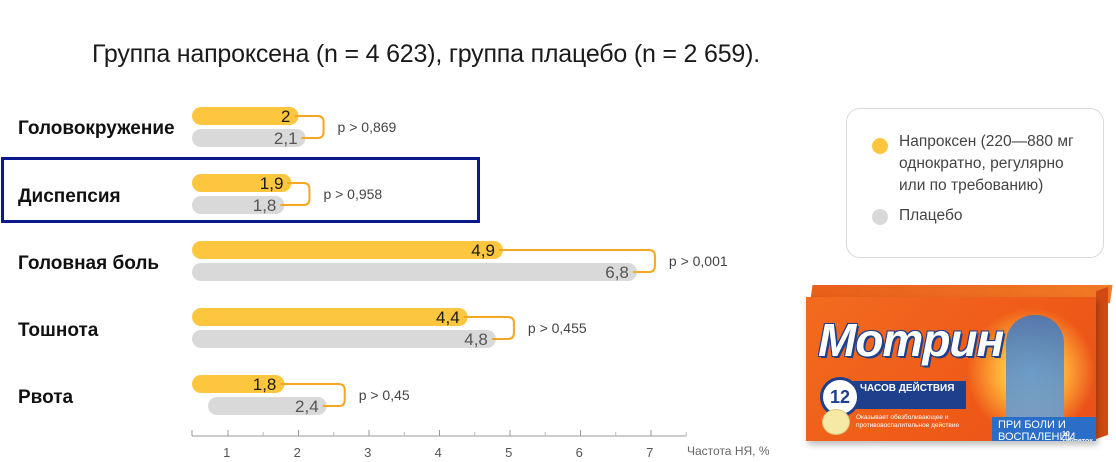 This screenshot has height=462, width=1116. I want to click on legend-swatch-naproxen, so click(880, 146).